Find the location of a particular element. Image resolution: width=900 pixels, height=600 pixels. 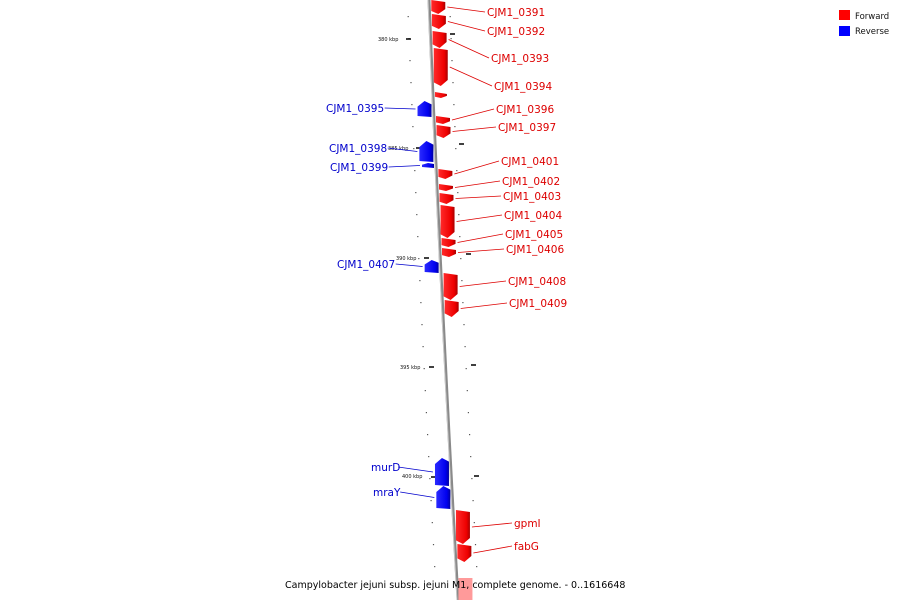

gene-label-CJM1_0392: CJM1_0392 is located at coordinates (516, 32).